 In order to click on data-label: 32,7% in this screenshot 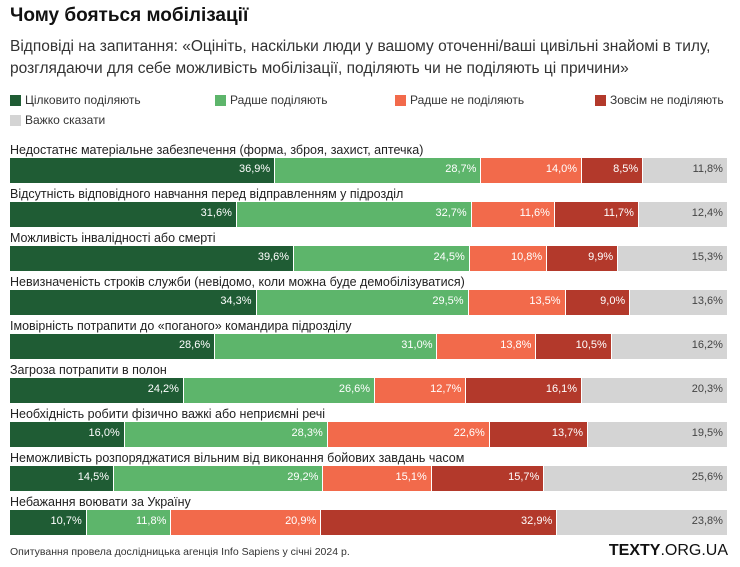, I will do `click(451, 213)`.